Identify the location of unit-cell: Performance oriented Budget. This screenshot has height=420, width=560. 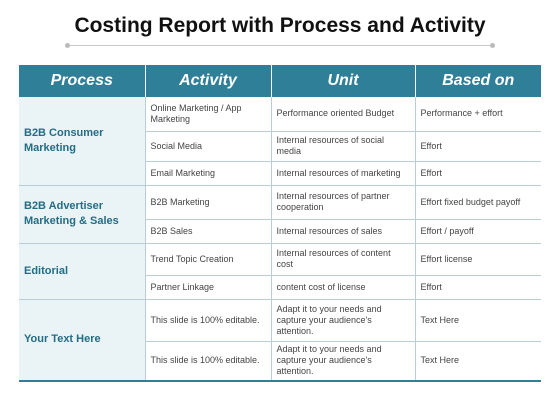
(343, 114).